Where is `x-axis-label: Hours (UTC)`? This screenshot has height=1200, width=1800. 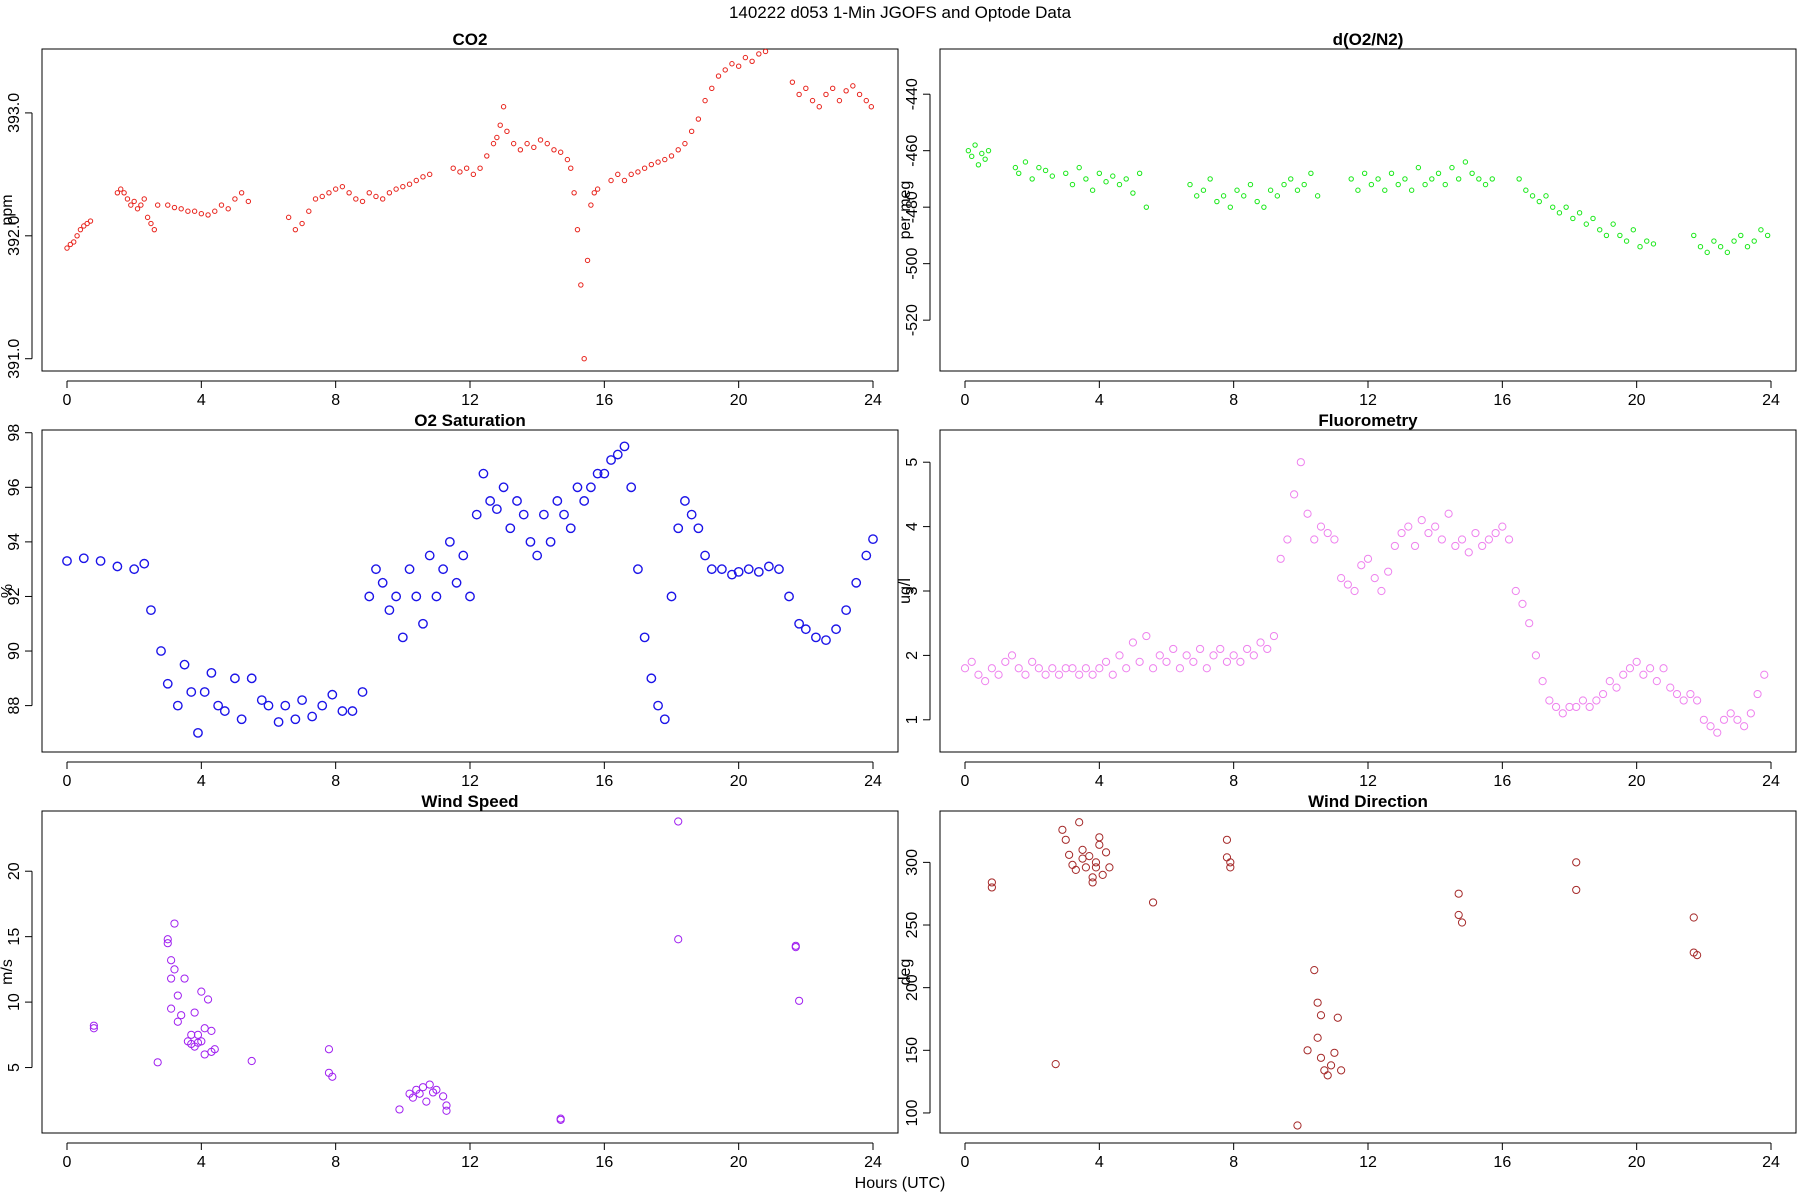 x-axis-label: Hours (UTC) is located at coordinates (900, 1183).